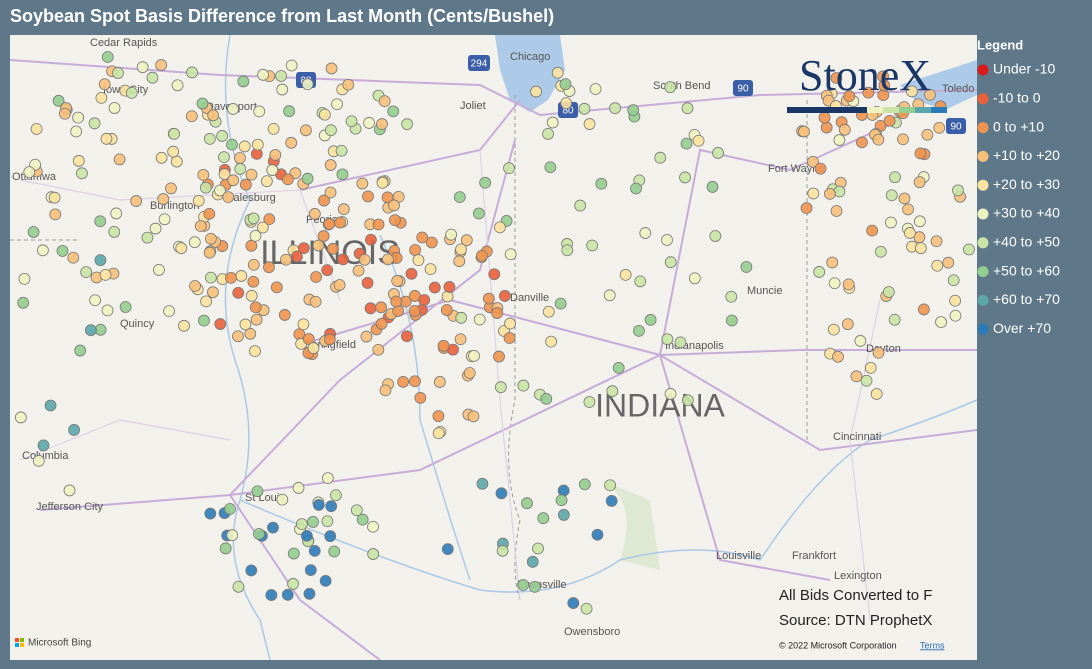  What do you see at coordinates (568, 111) in the screenshot?
I see `highway-label: 80` at bounding box center [568, 111].